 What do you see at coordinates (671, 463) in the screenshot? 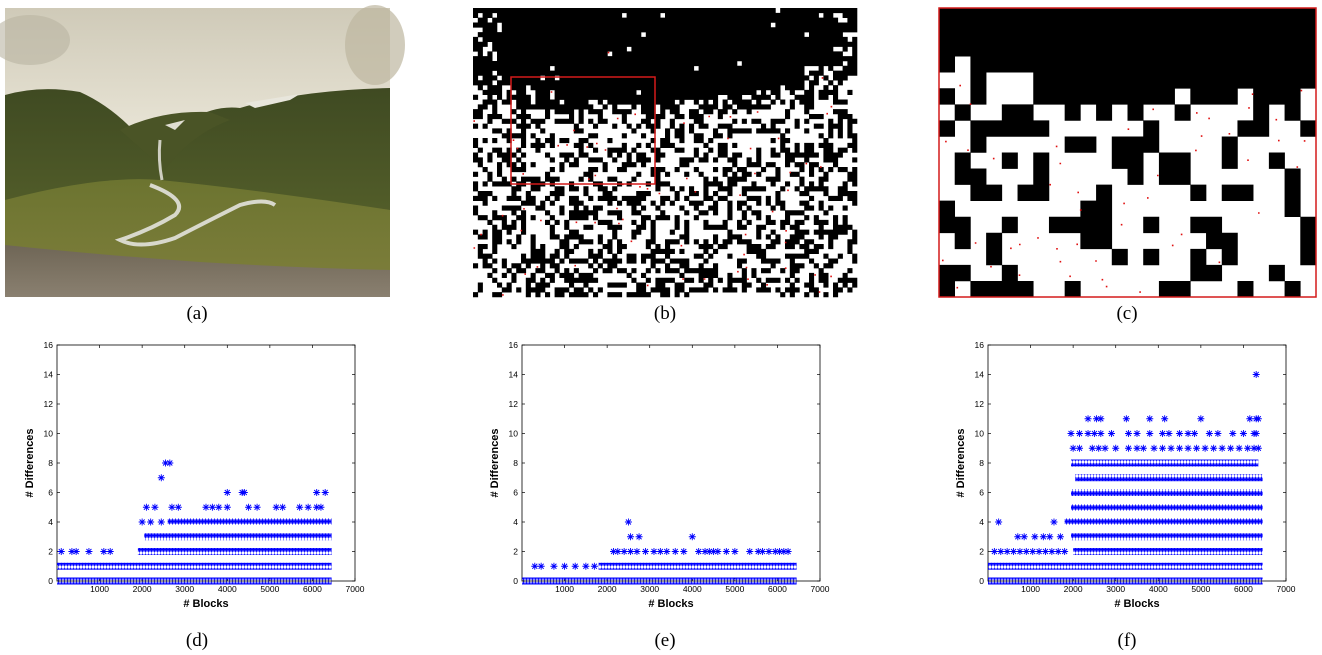
I see `plot-area` at bounding box center [671, 463].